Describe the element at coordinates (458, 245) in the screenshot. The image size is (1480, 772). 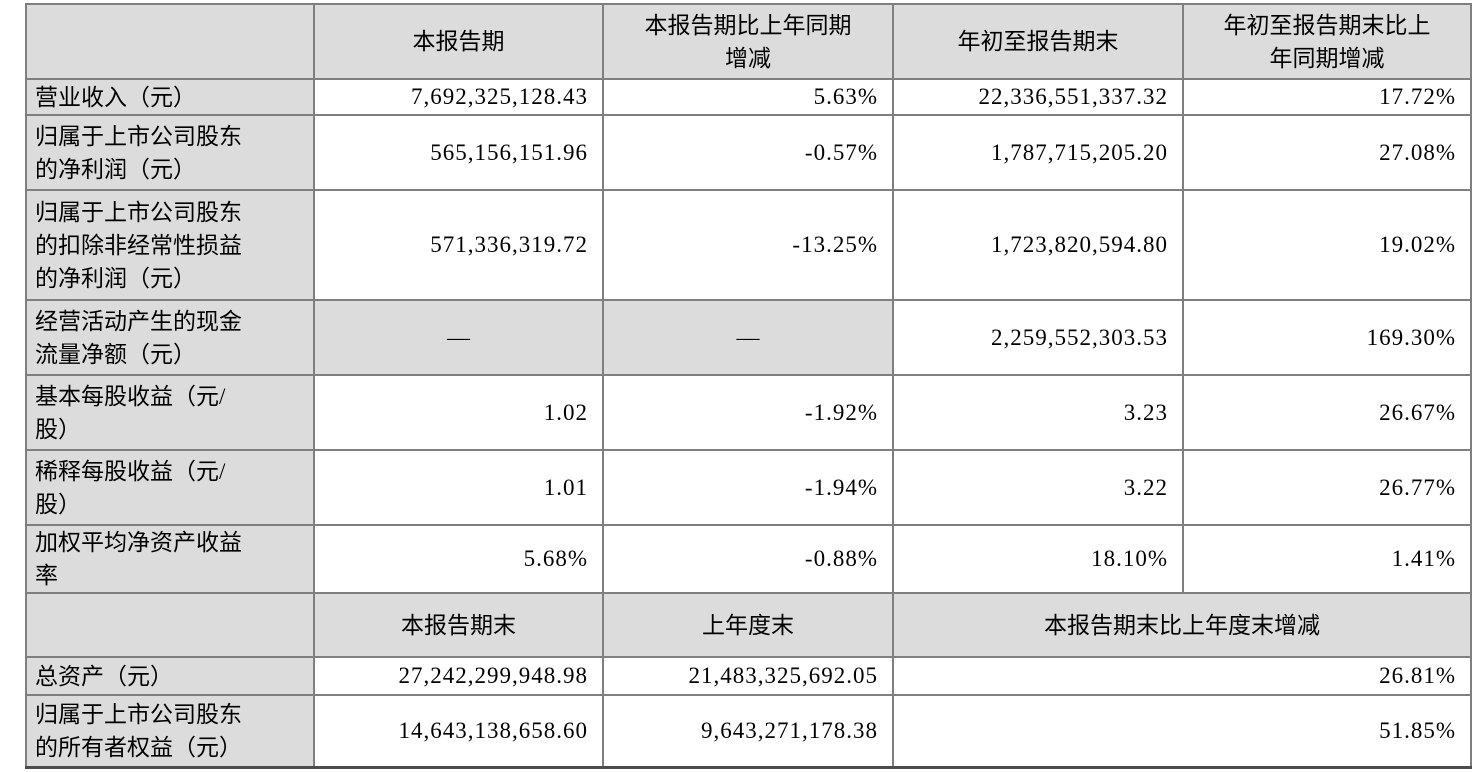
I see `deducted-net-profit-current-value: 571,336,319.72` at that location.